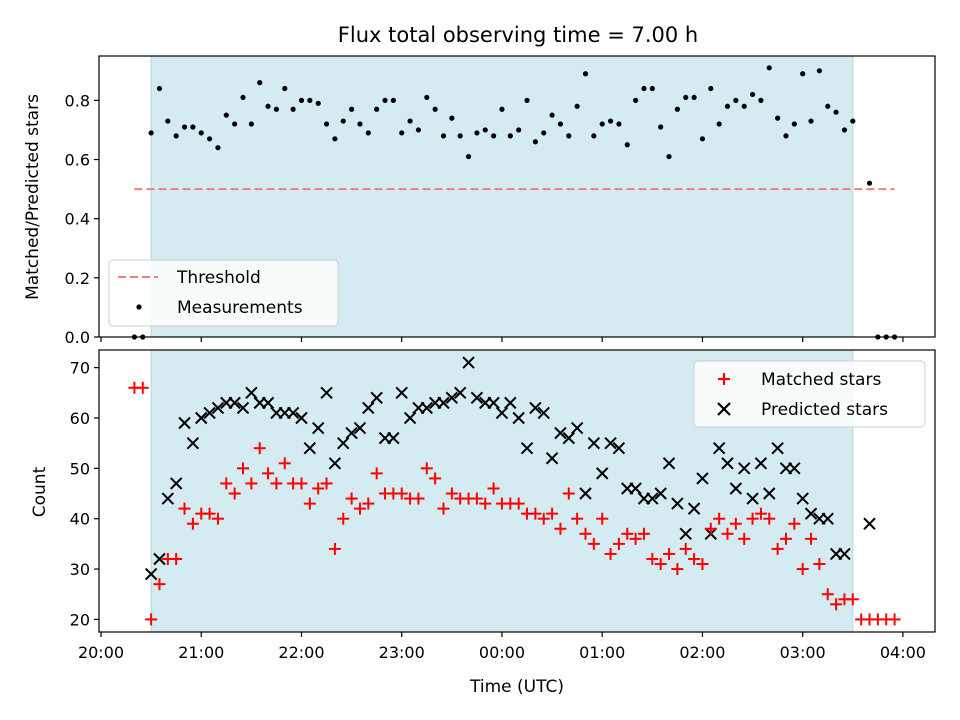 The image size is (960, 720). What do you see at coordinates (80, 569) in the screenshot?
I see `bottom-y-tick-label: 30` at bounding box center [80, 569].